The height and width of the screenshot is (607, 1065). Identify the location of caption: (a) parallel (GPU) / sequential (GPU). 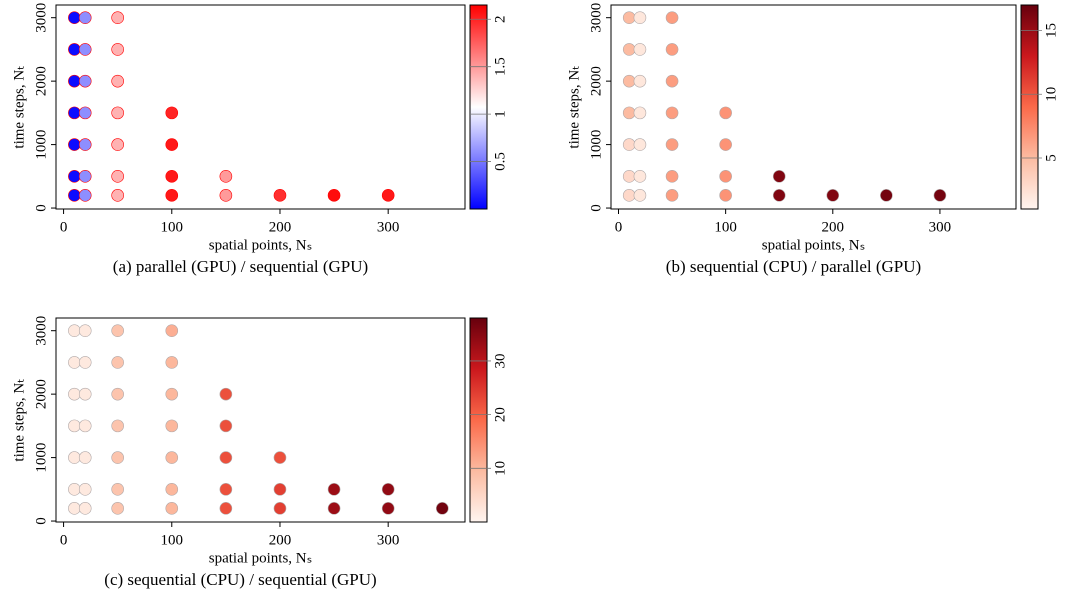
(240, 266).